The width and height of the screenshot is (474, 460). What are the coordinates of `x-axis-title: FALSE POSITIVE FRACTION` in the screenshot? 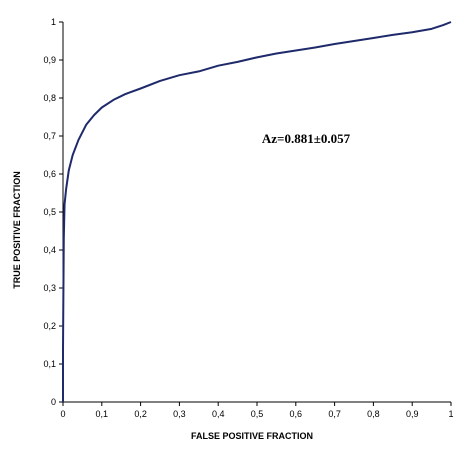 It's located at (252, 436).